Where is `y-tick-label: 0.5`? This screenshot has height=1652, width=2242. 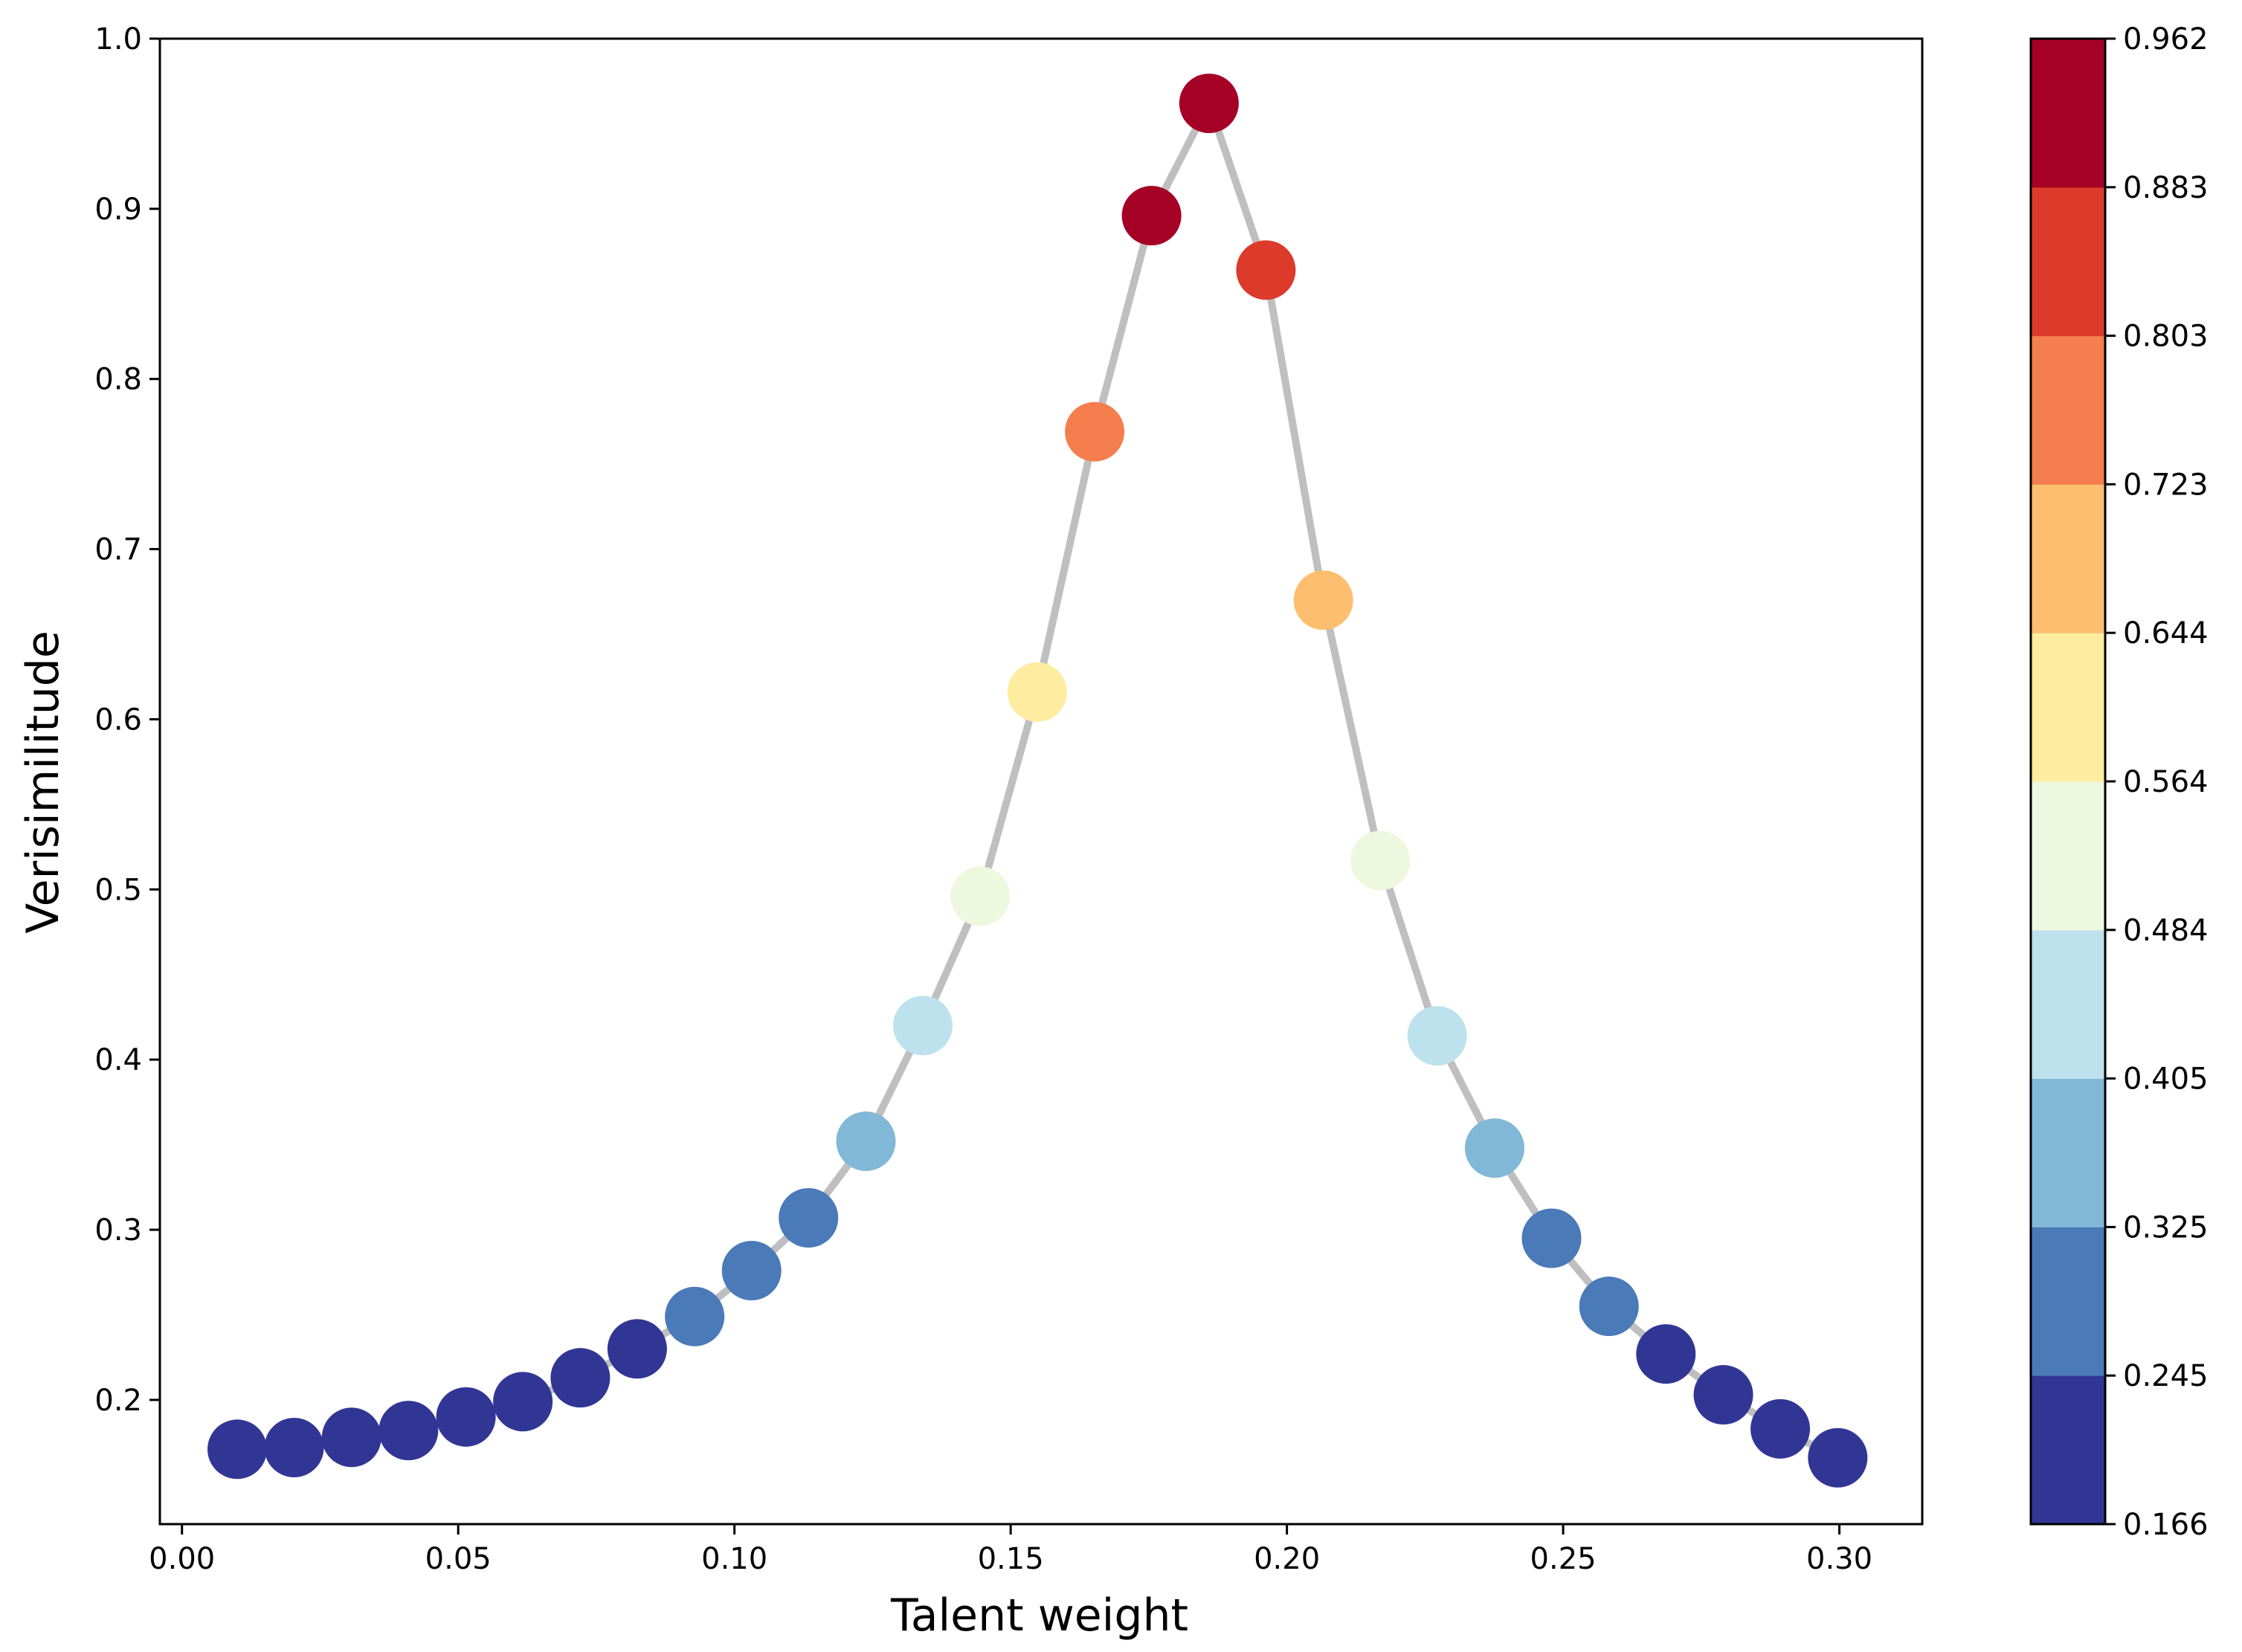 y-tick-label: 0.5 is located at coordinates (118, 890).